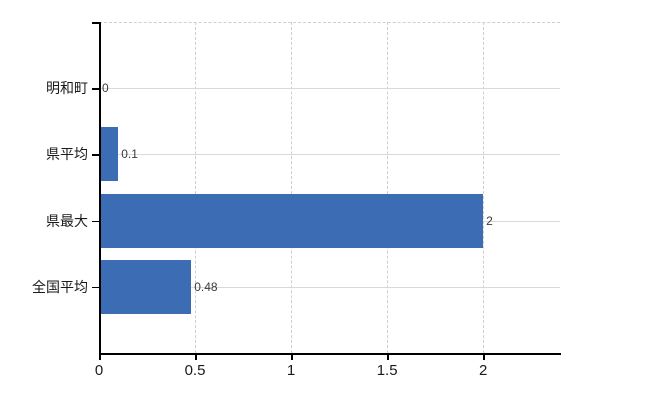  Describe the element at coordinates (195, 370) in the screenshot. I see `x-tick-label: 0.5` at that location.